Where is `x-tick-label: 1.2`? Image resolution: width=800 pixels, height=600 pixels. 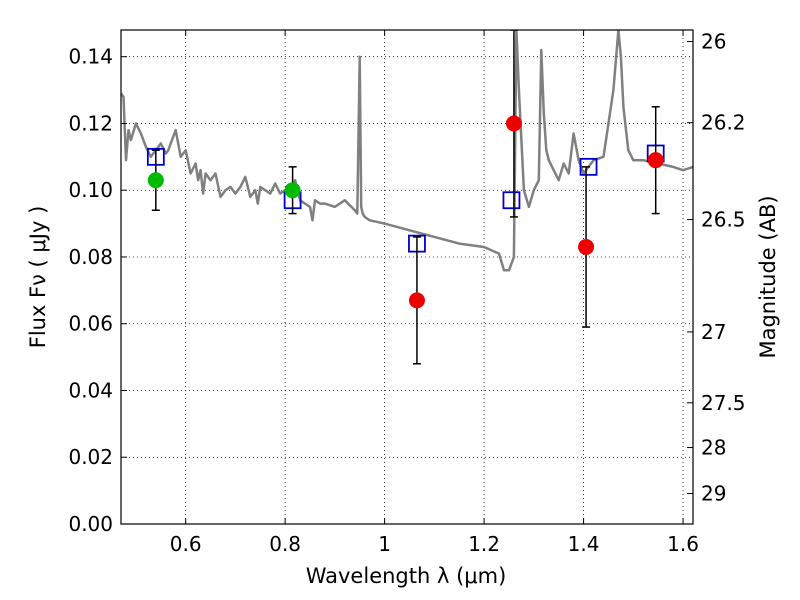 x-tick-label: 1.2 is located at coordinates (484, 544).